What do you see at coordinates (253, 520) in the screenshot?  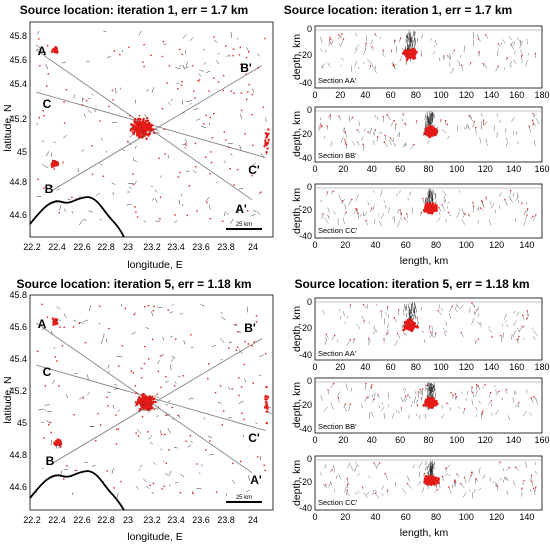 I see `x-tick: 24` at bounding box center [253, 520].